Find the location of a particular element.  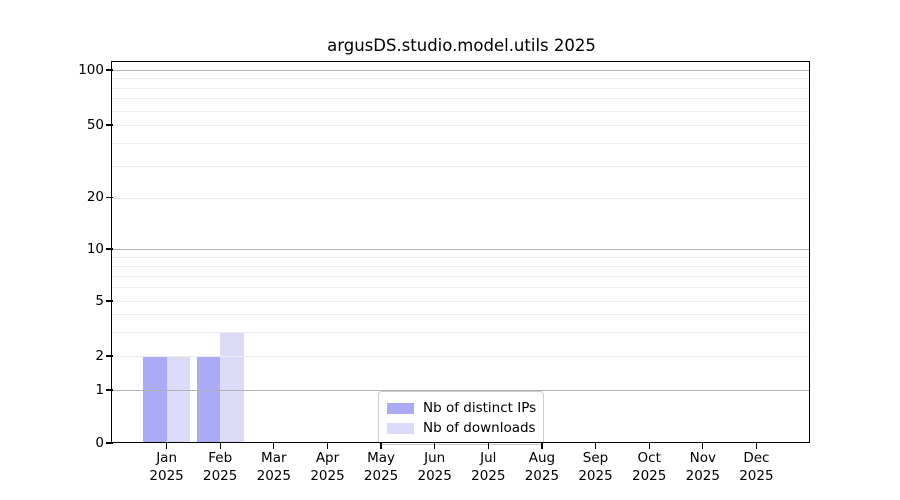

x-tick-mar is located at coordinates (274, 446).